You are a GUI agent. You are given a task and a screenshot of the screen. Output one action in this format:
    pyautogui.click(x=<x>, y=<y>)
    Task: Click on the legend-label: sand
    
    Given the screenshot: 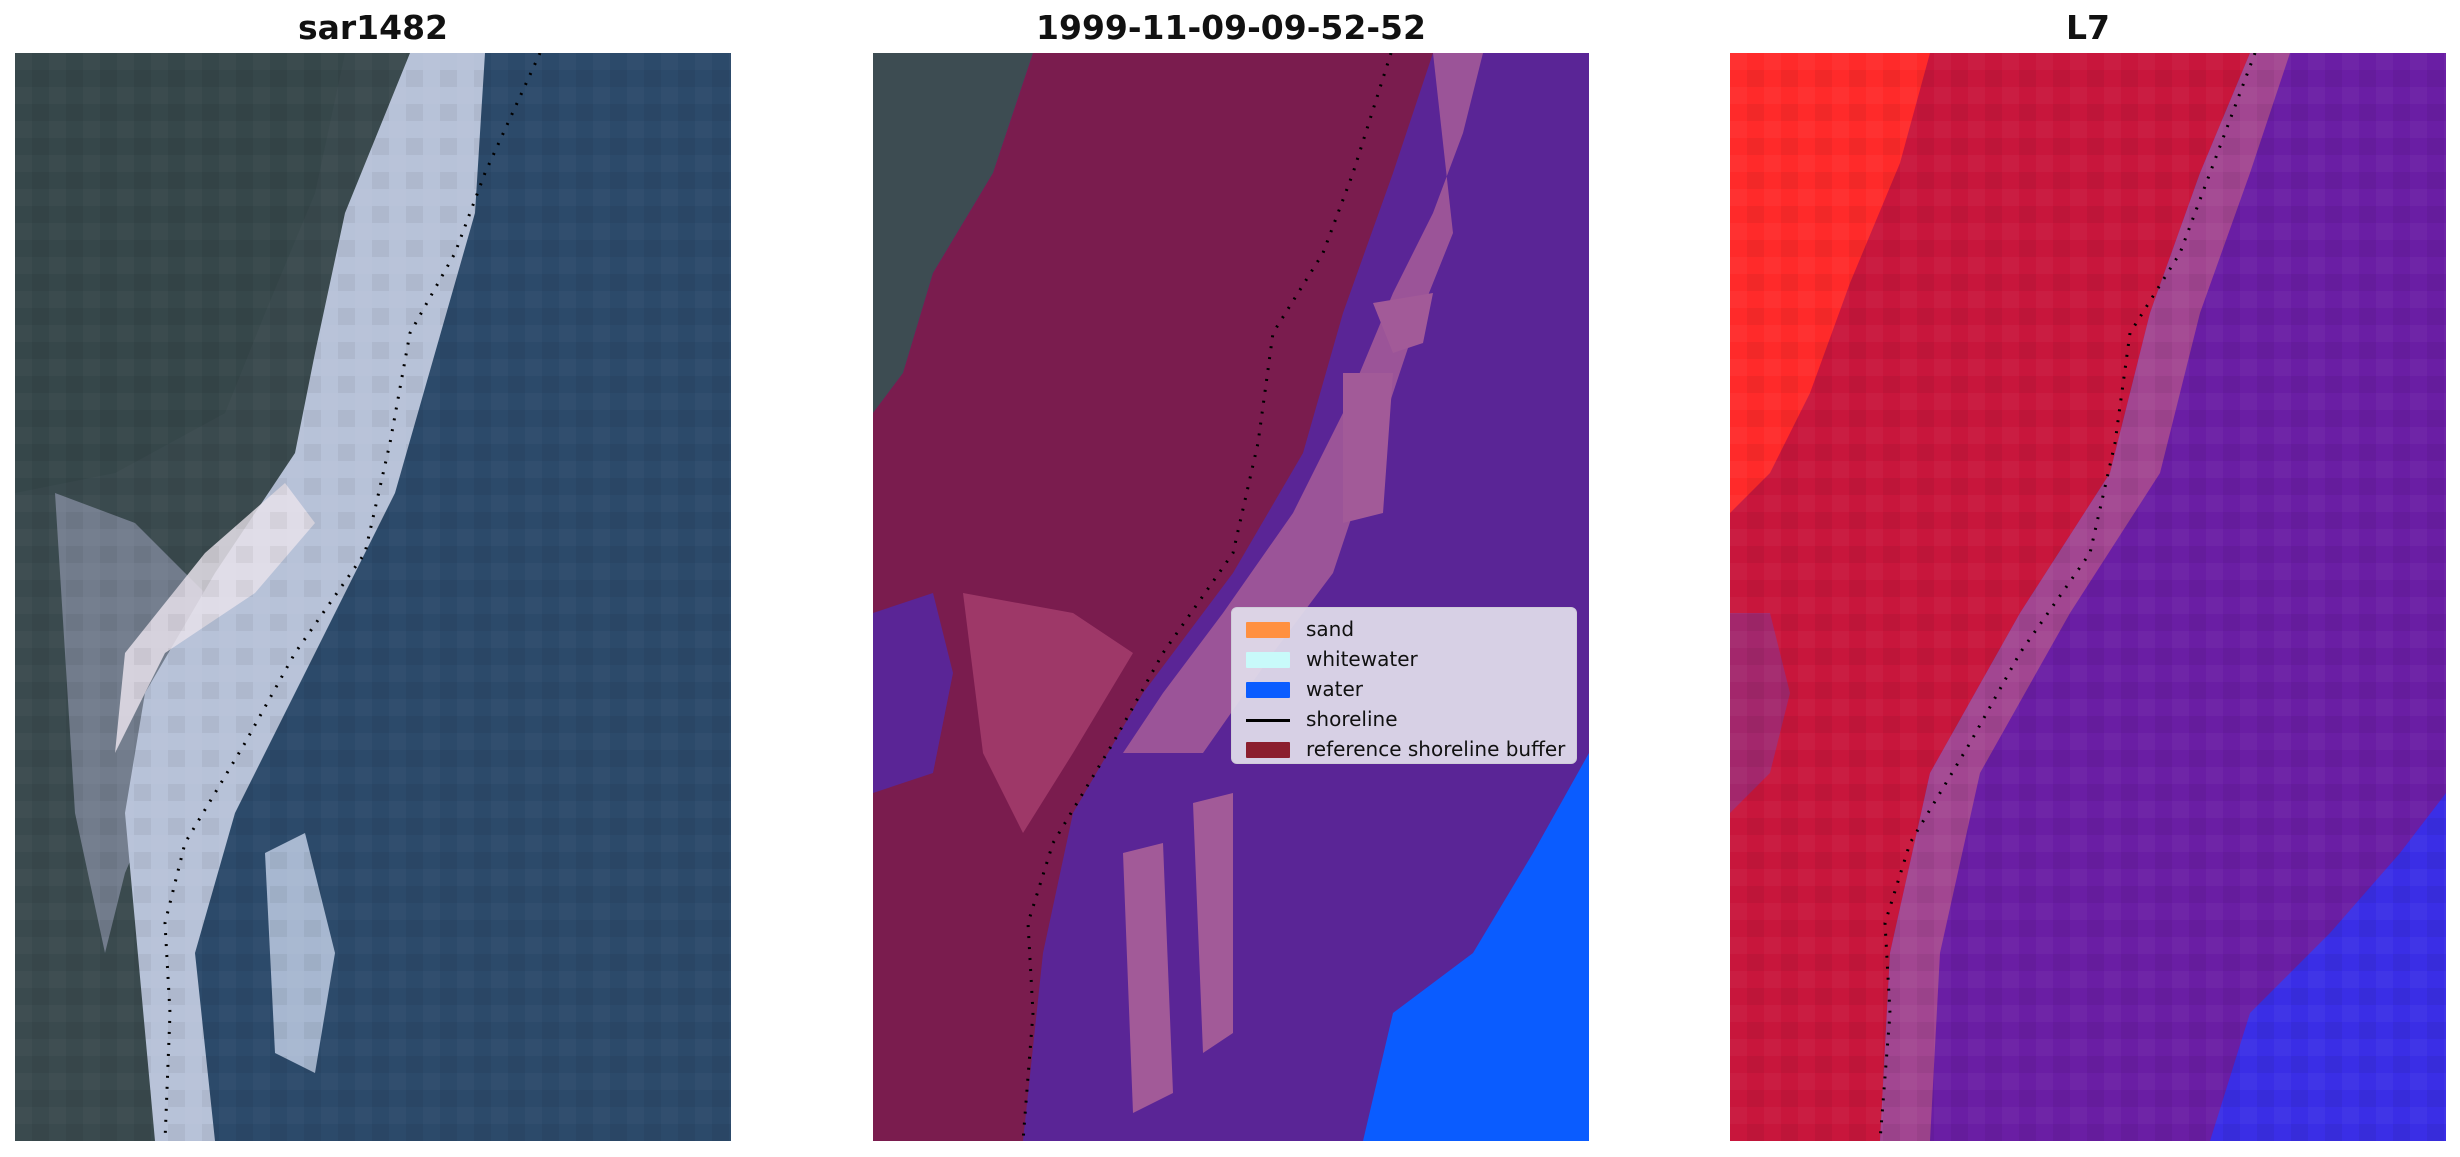 What is the action you would take?
    pyautogui.click(x=1330, y=629)
    